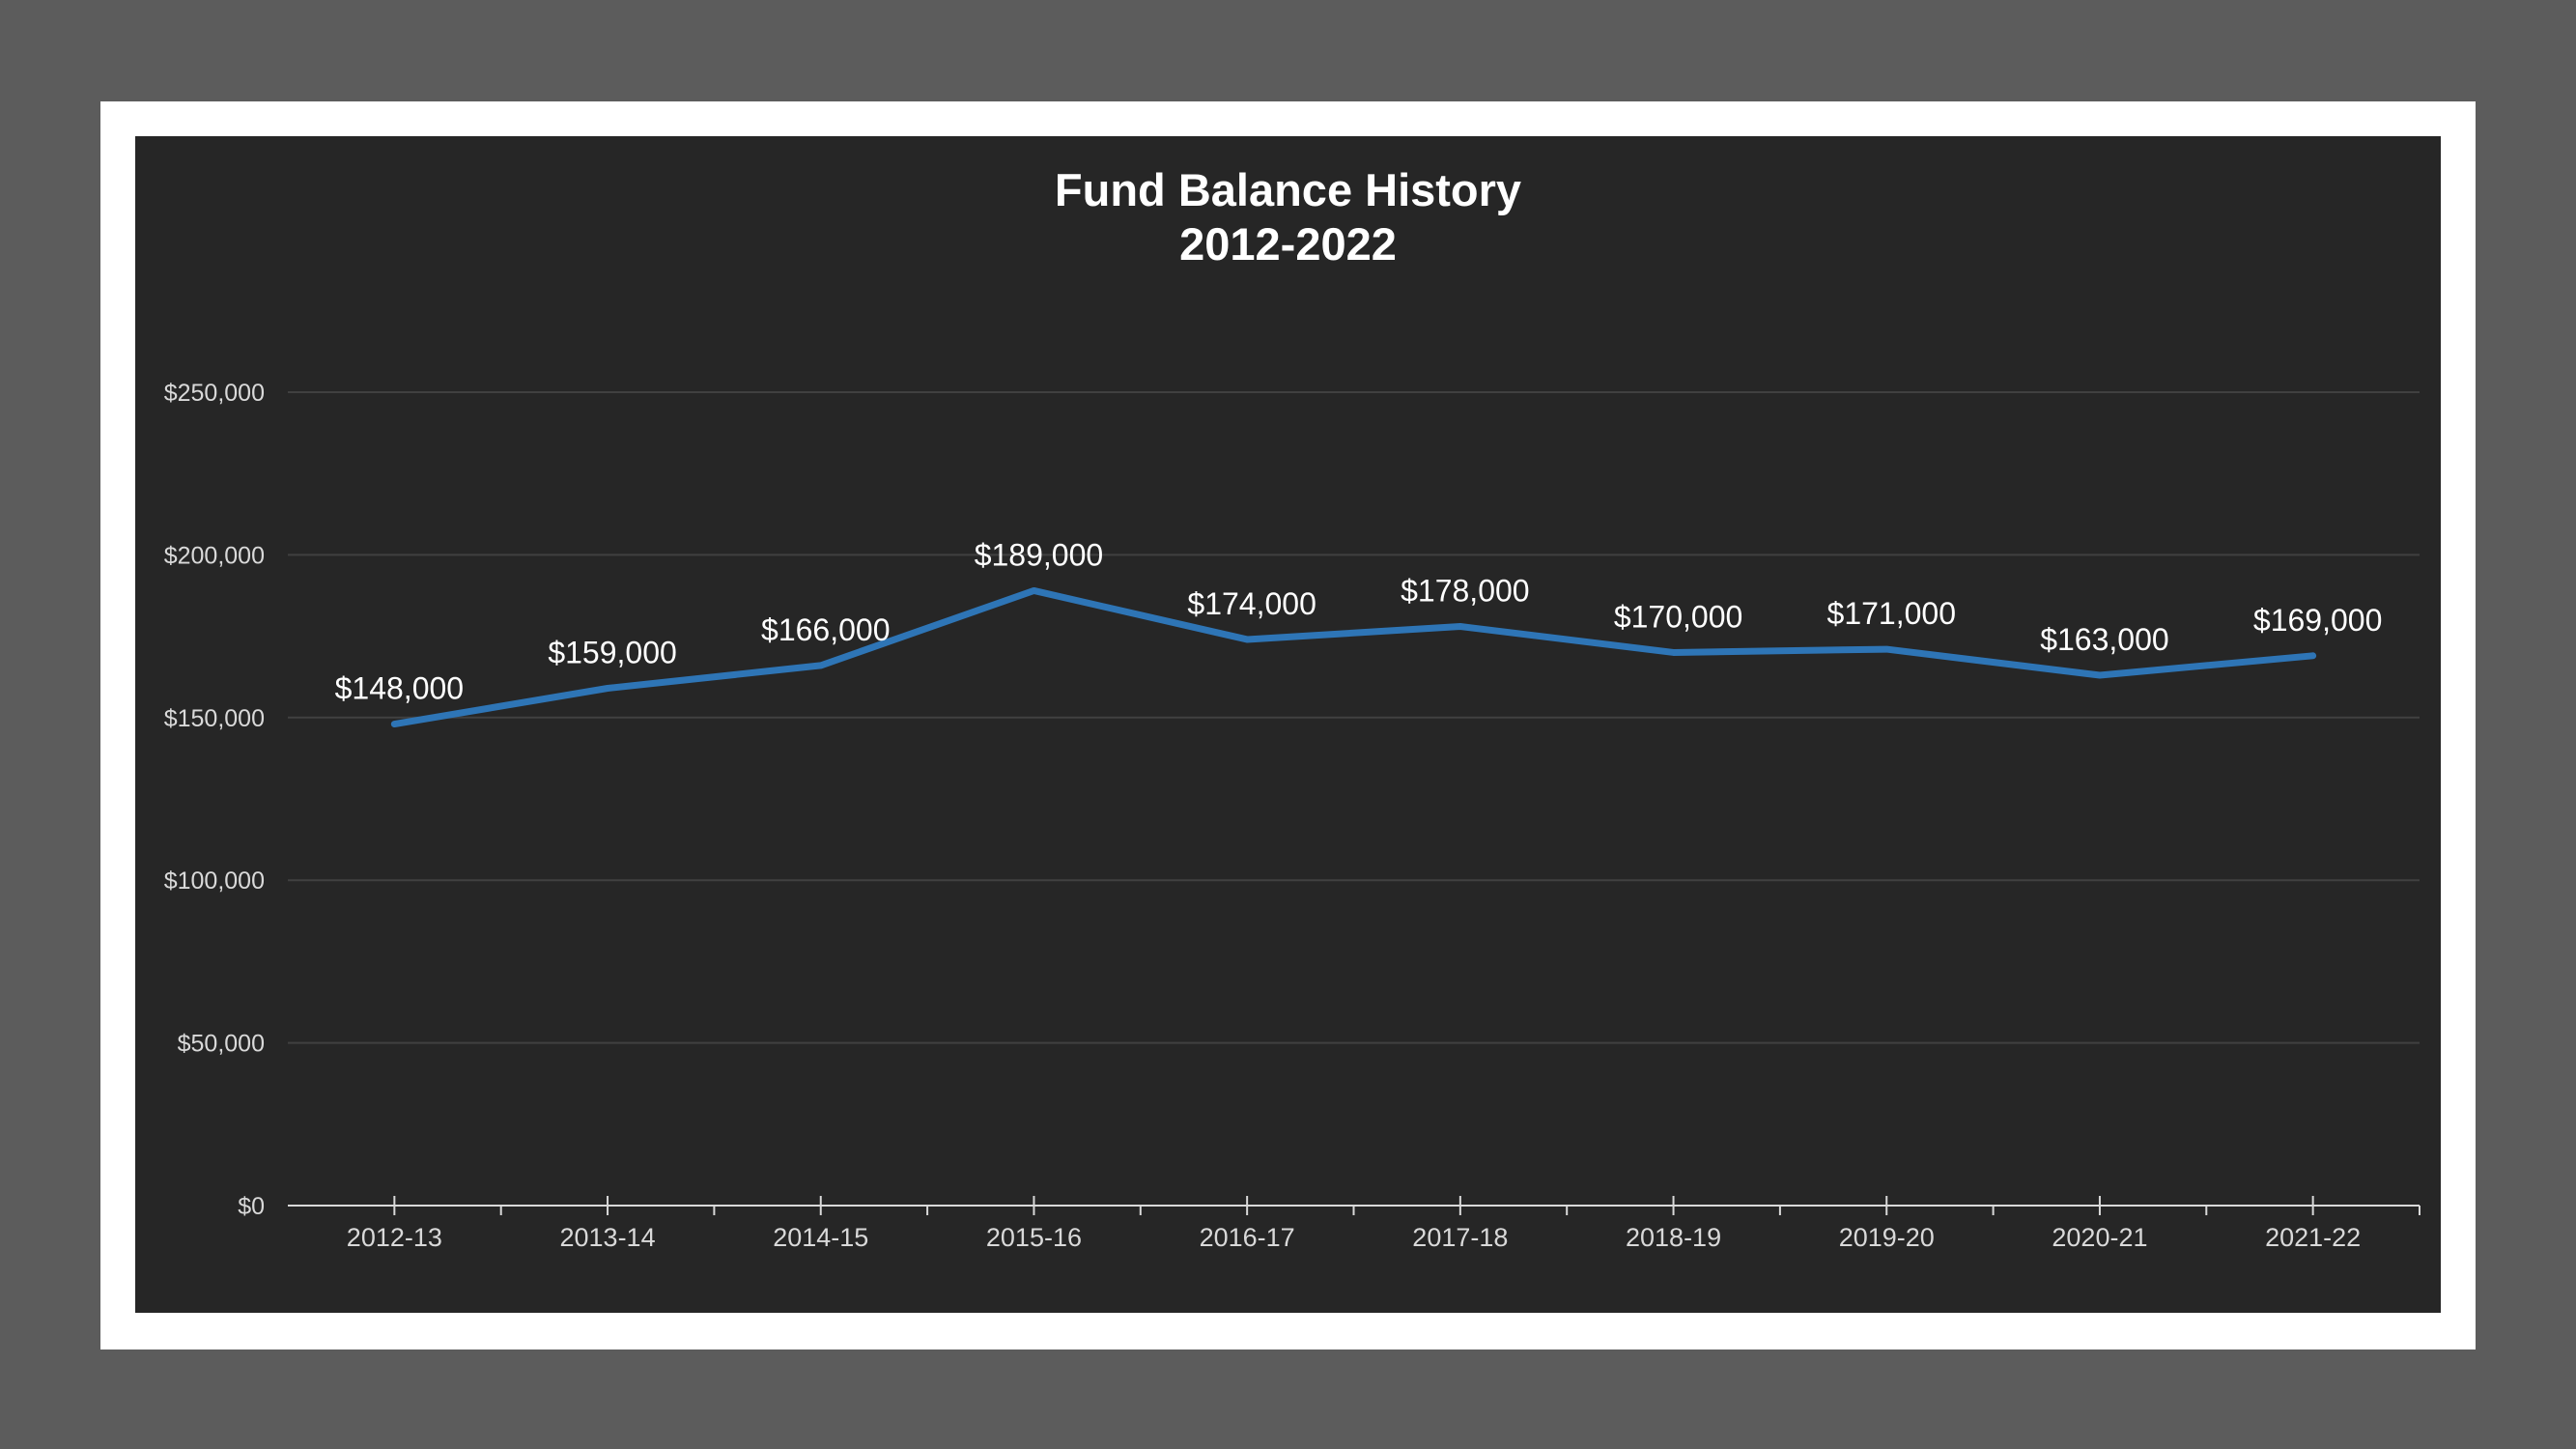 Image resolution: width=2576 pixels, height=1449 pixels. I want to click on data-label: $166,000, so click(825, 629).